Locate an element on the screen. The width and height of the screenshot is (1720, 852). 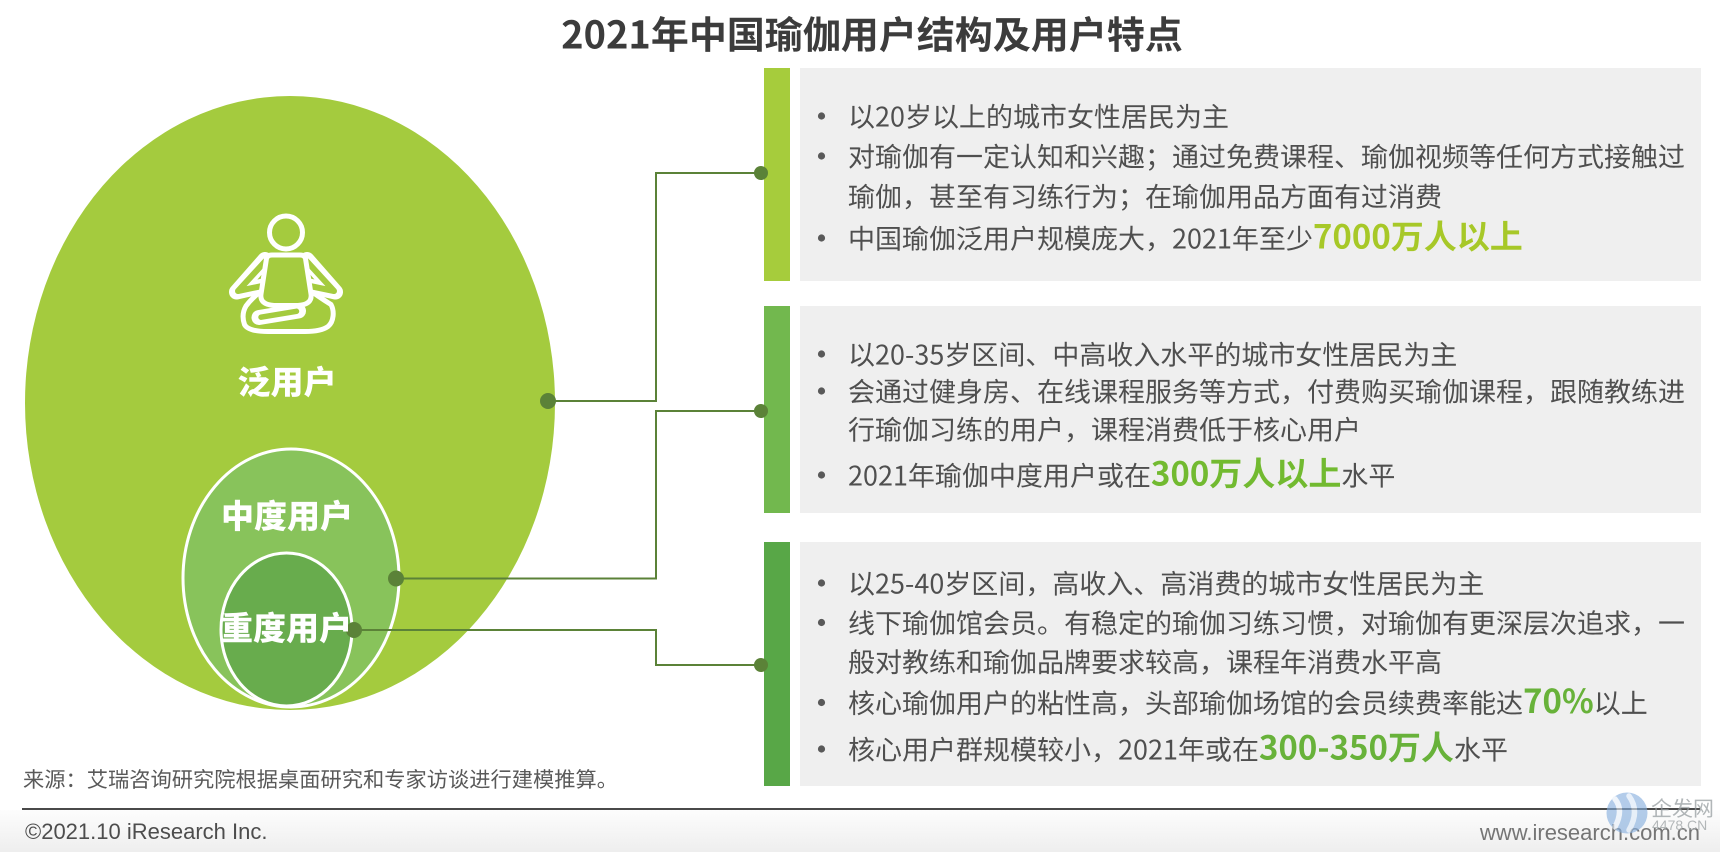
svg-text: ©2021.10 iResearch Inc. is located at coordinates (146, 831).